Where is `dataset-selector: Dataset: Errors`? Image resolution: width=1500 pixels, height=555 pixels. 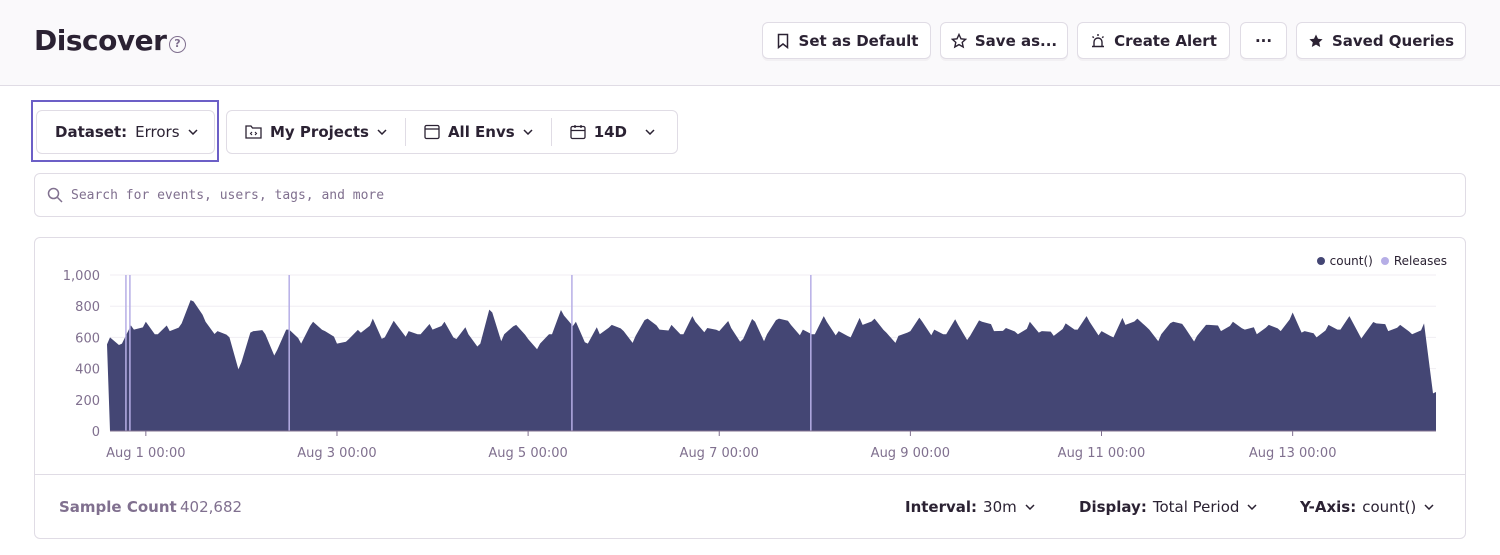
dataset-selector: Dataset: Errors is located at coordinates (125, 132).